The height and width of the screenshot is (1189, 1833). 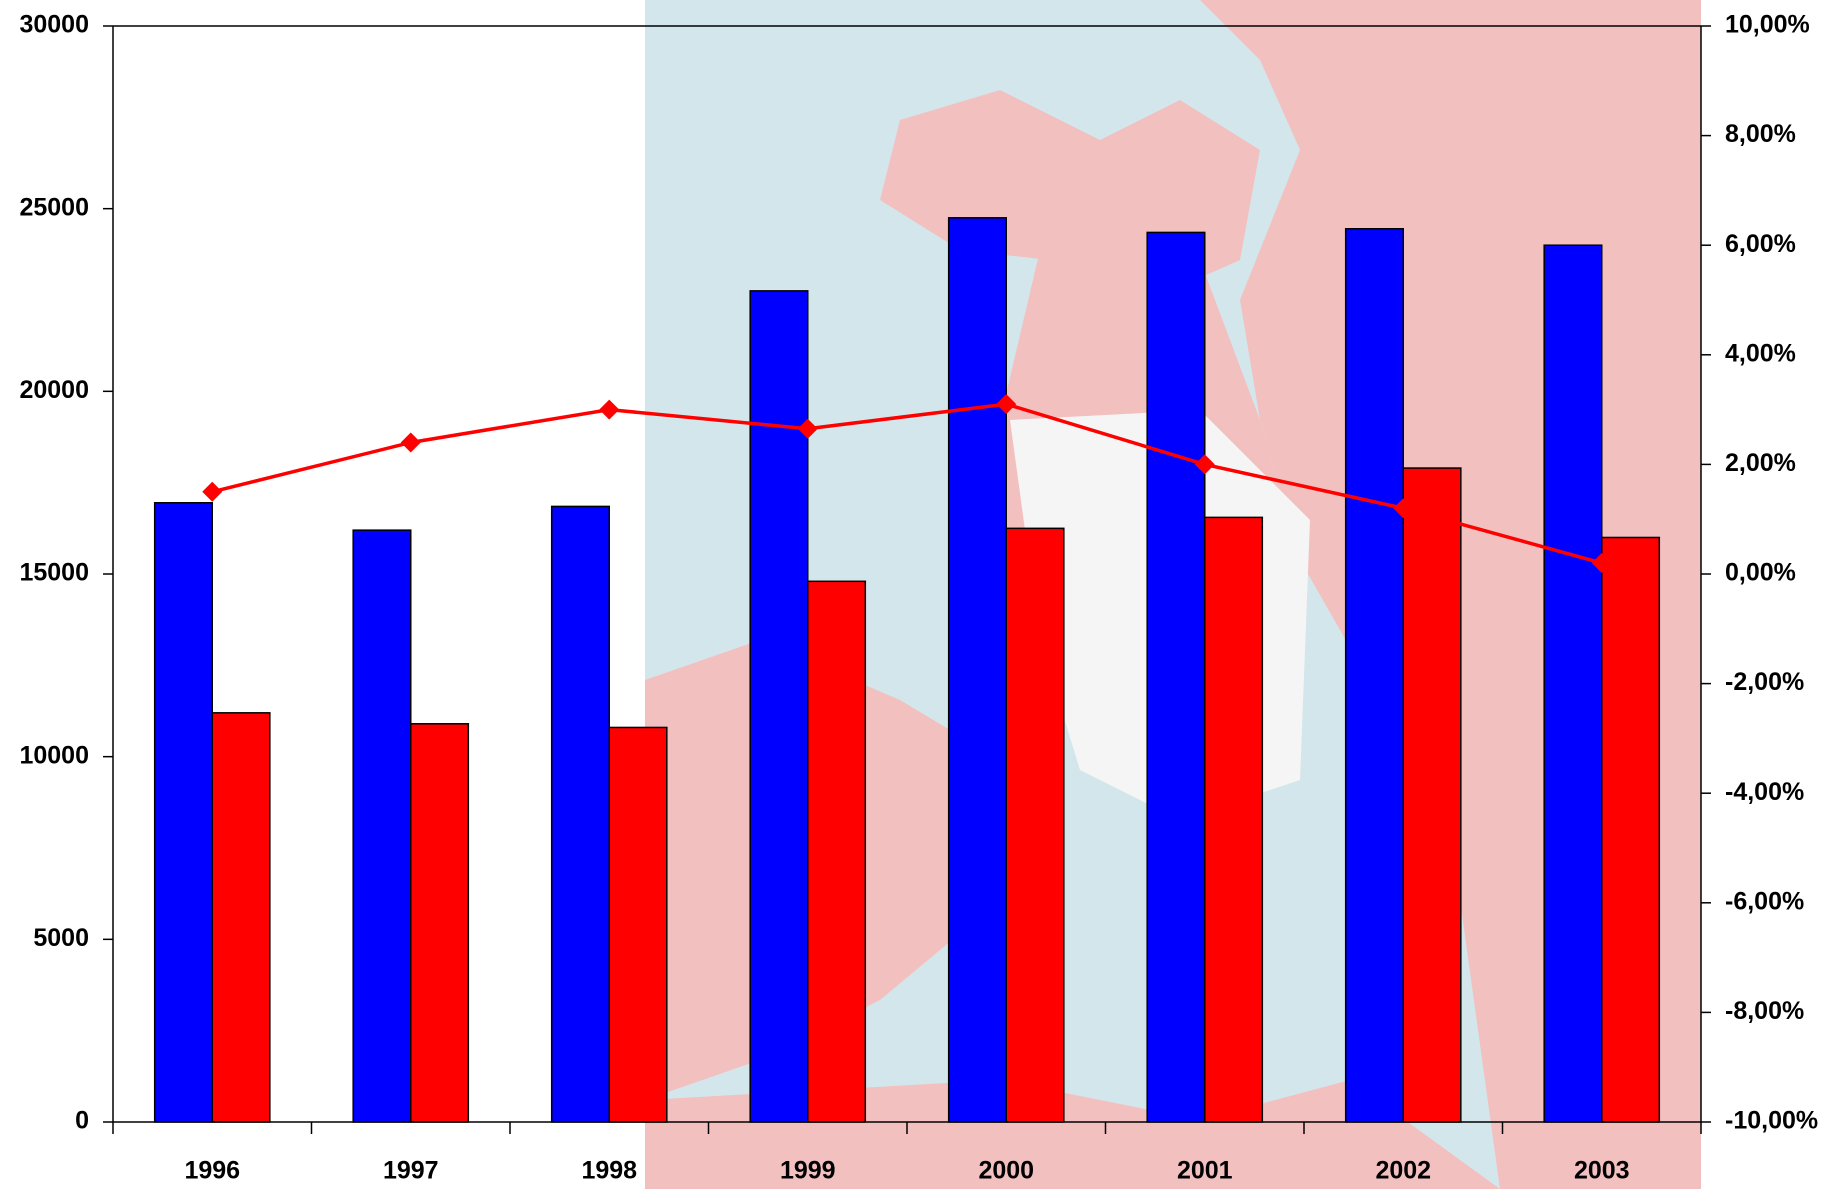 What do you see at coordinates (1760, 573) in the screenshot?
I see `y2-tick-label: 0,00%` at bounding box center [1760, 573].